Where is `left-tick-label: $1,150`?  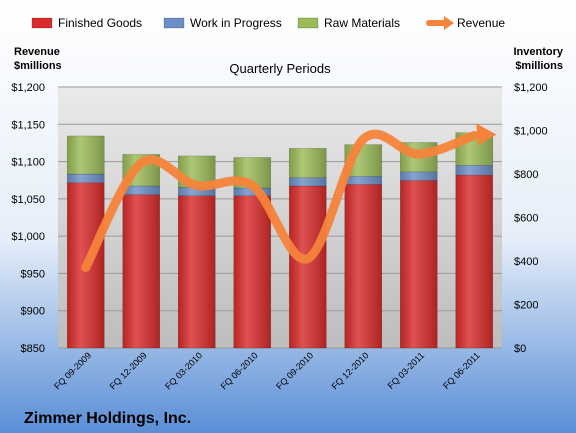 left-tick-label: $1,150 is located at coordinates (28, 125).